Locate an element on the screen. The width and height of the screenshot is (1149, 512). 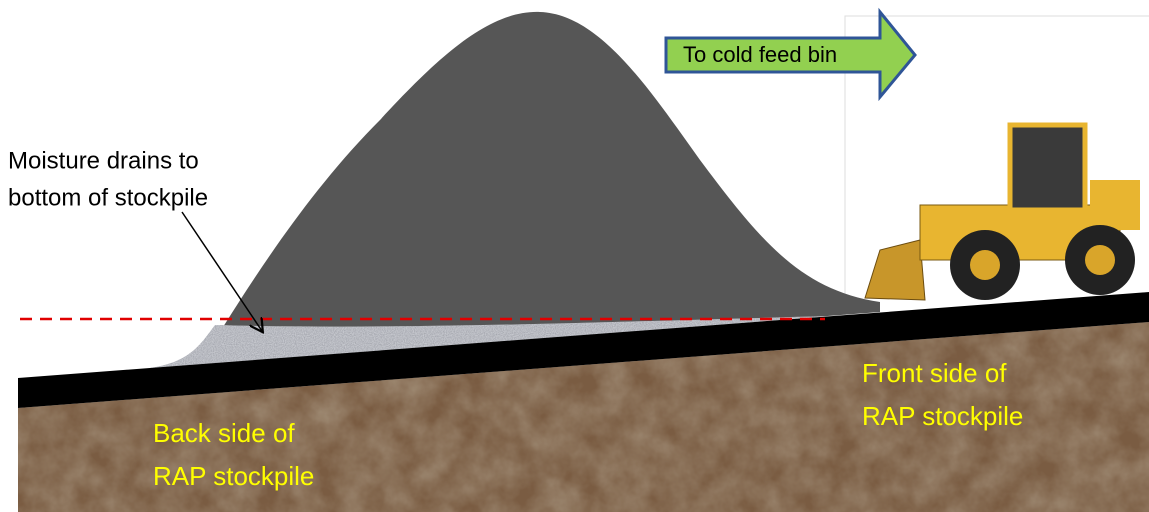
arrow-label: To cold feed bin is located at coordinates (760, 54).